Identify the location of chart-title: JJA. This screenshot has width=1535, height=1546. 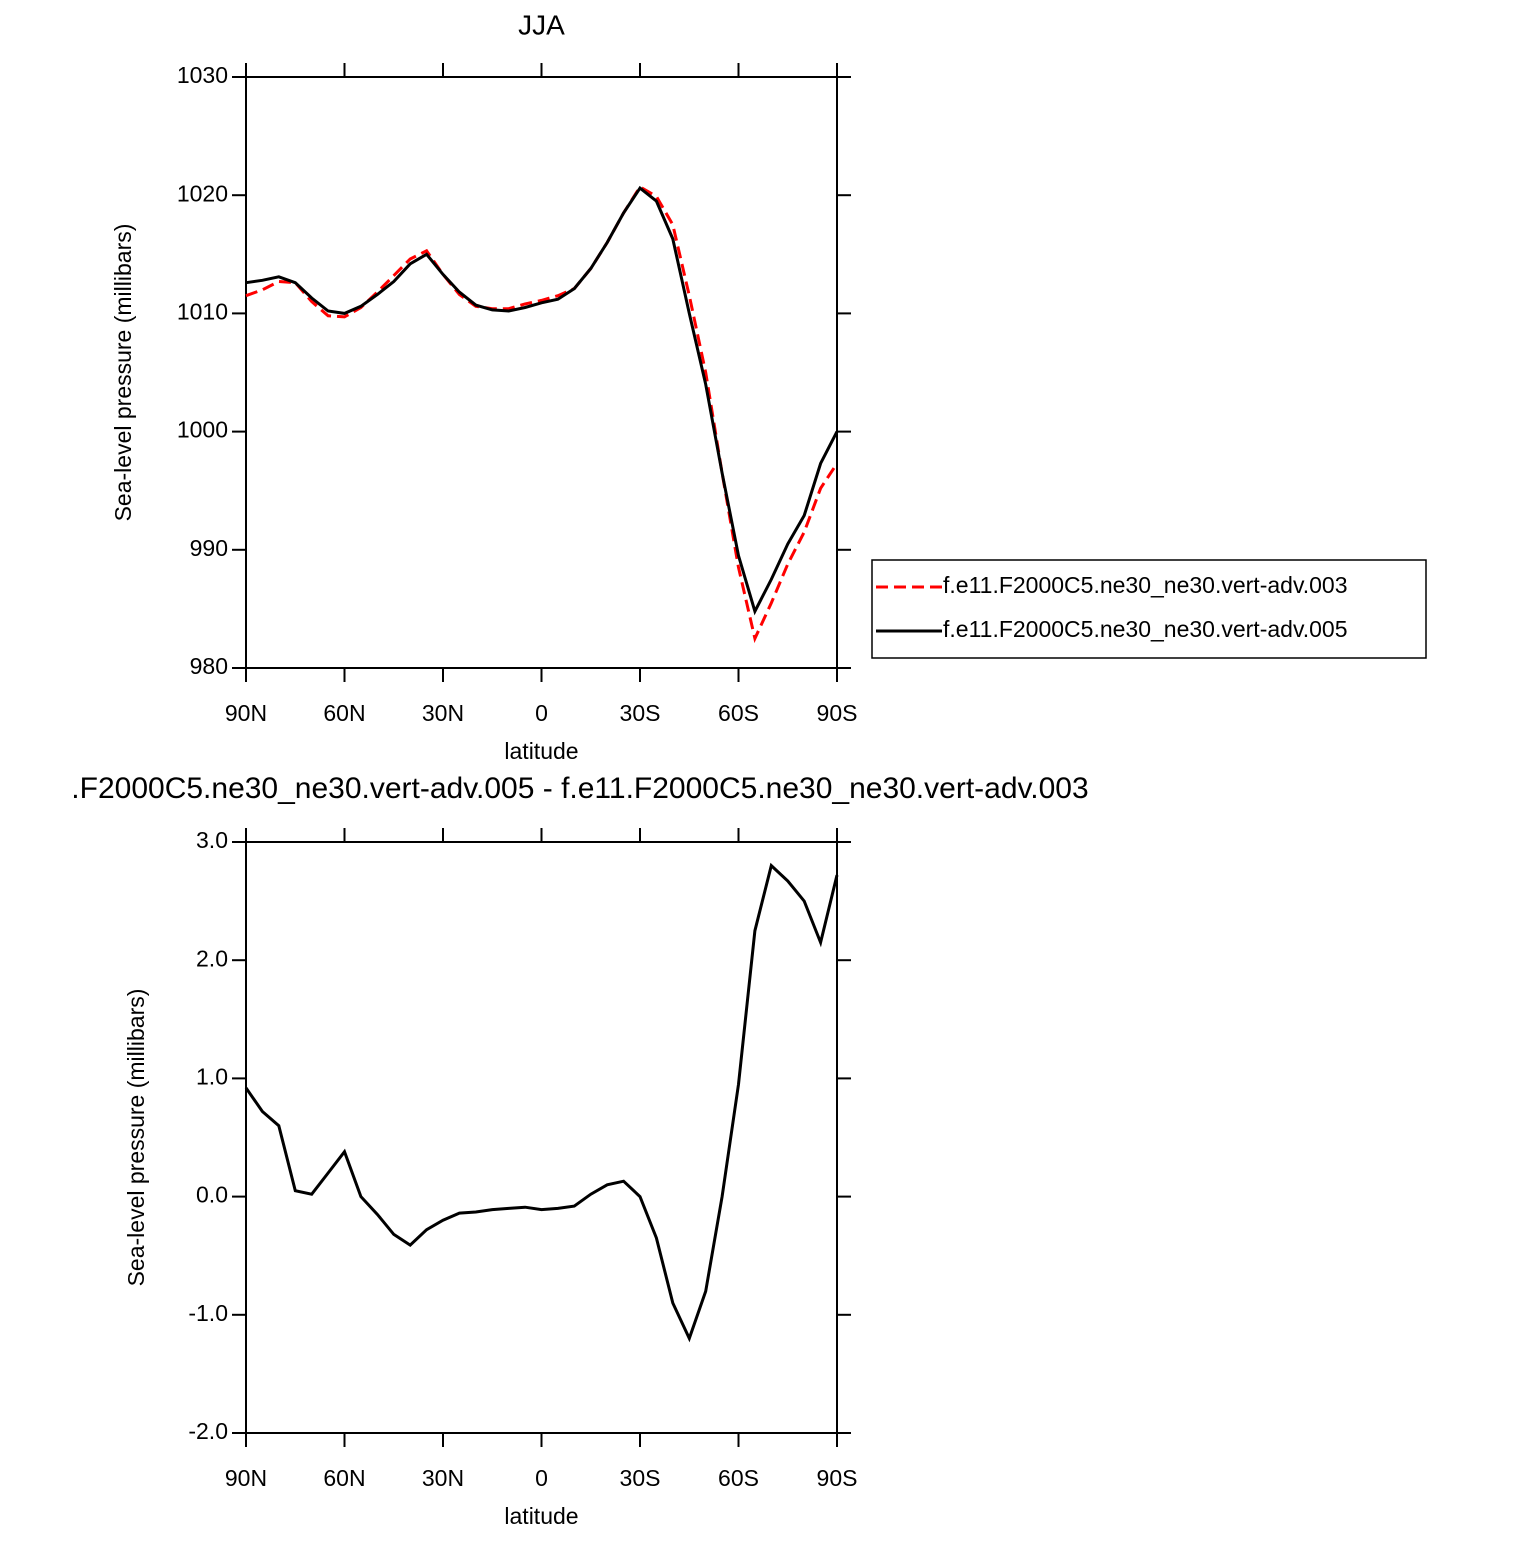
(541, 24).